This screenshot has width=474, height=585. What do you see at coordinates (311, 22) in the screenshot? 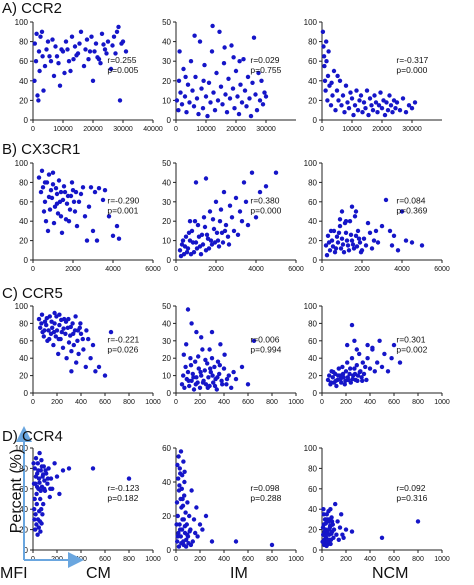
I see `y-tick-label: 100` at bounding box center [311, 22].